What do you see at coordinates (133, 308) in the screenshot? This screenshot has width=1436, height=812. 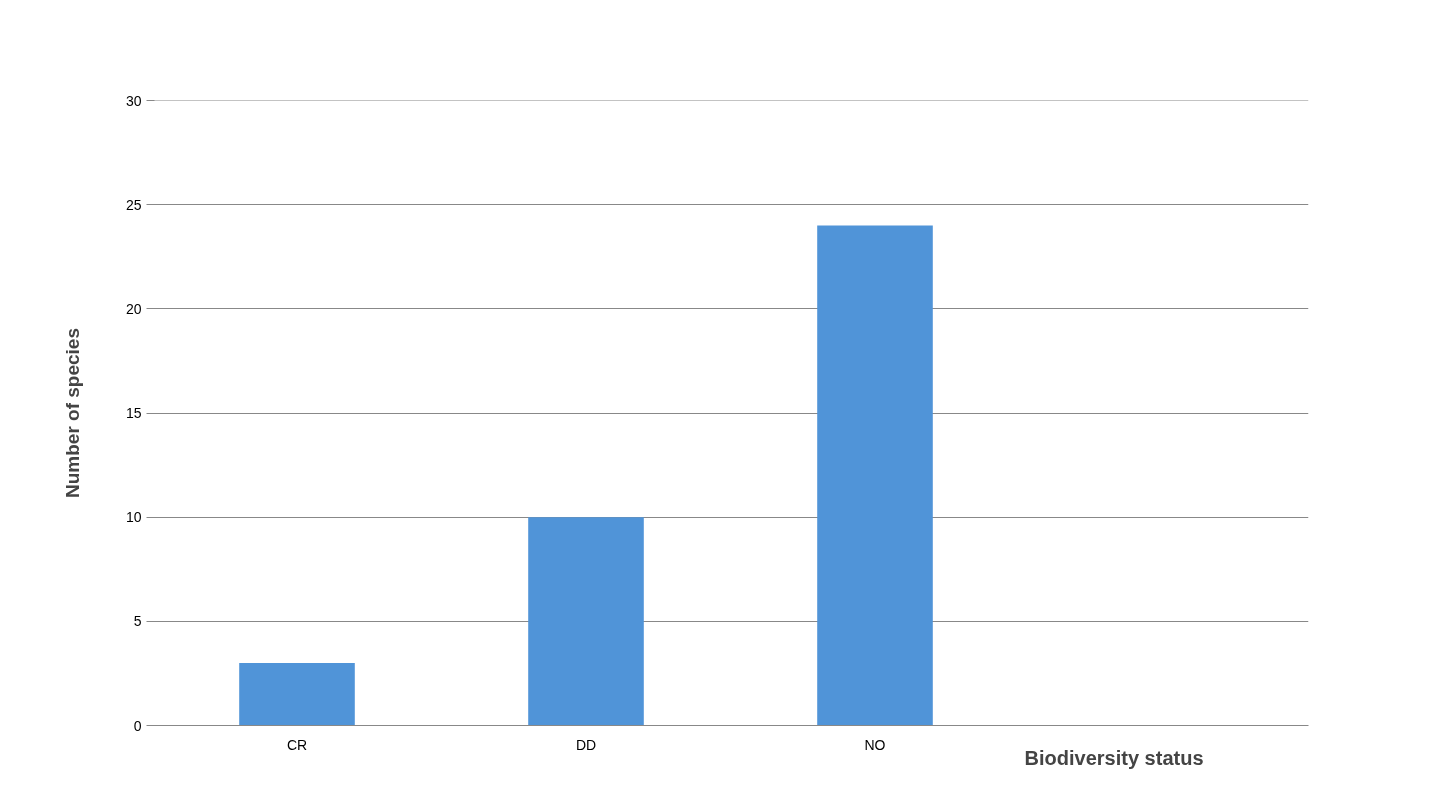 I see `y-tick-label: 20` at bounding box center [133, 308].